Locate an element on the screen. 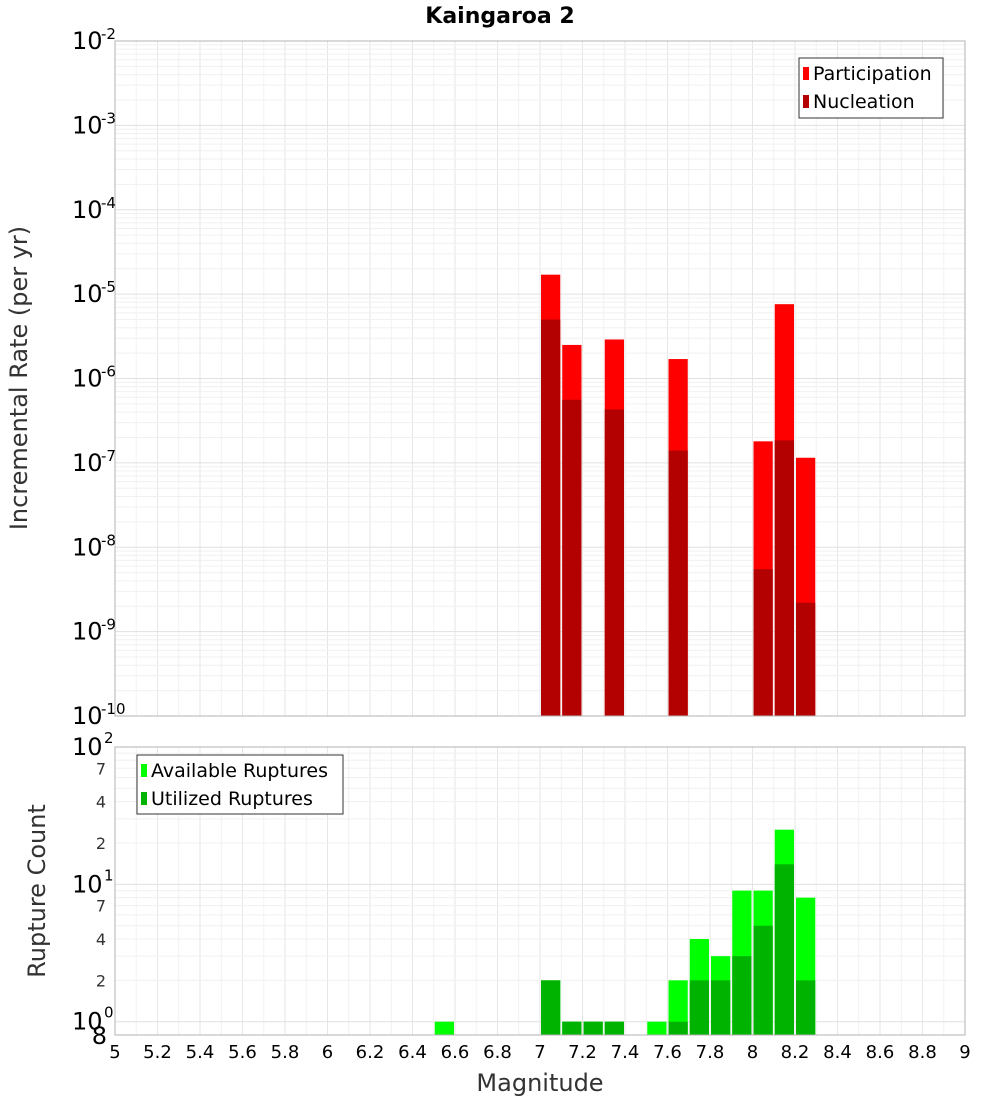 The width and height of the screenshot is (1000, 1100). x-tick-label: 5.2 is located at coordinates (157, 1052).